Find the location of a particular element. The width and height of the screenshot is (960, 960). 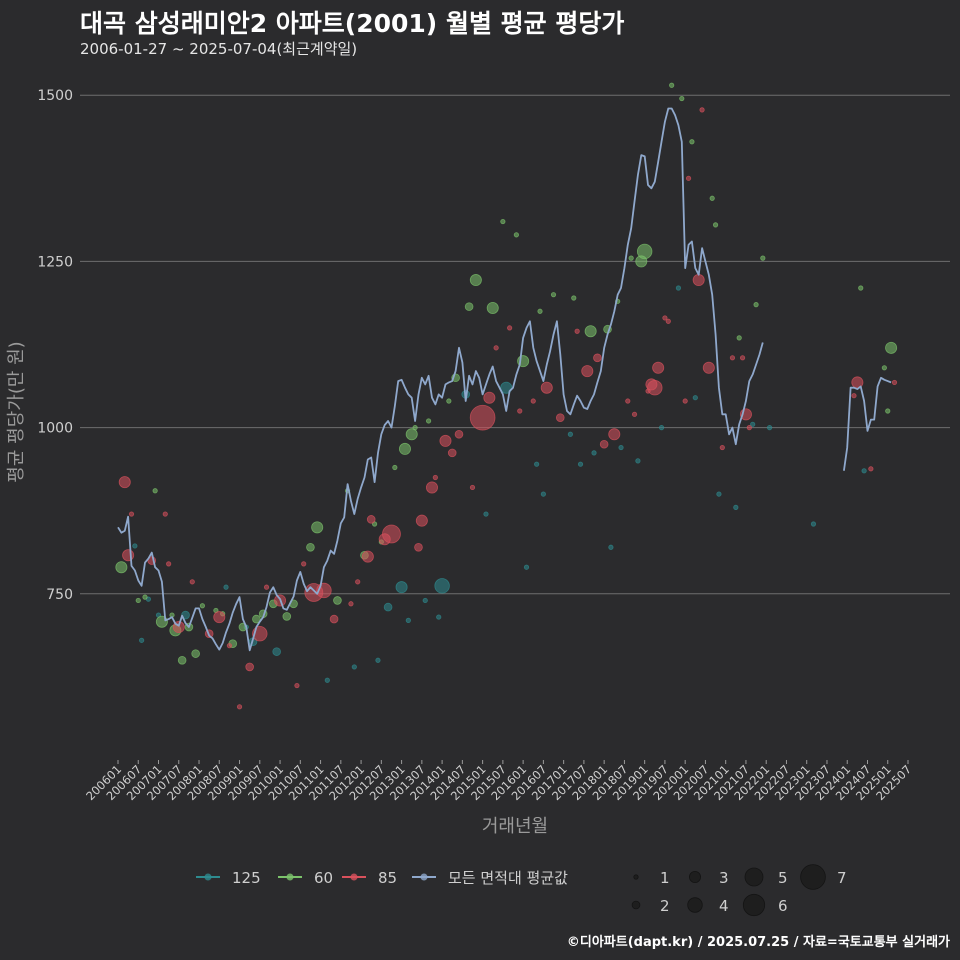

legend-label: 모든 면적대 평균값 is located at coordinates (508, 878).